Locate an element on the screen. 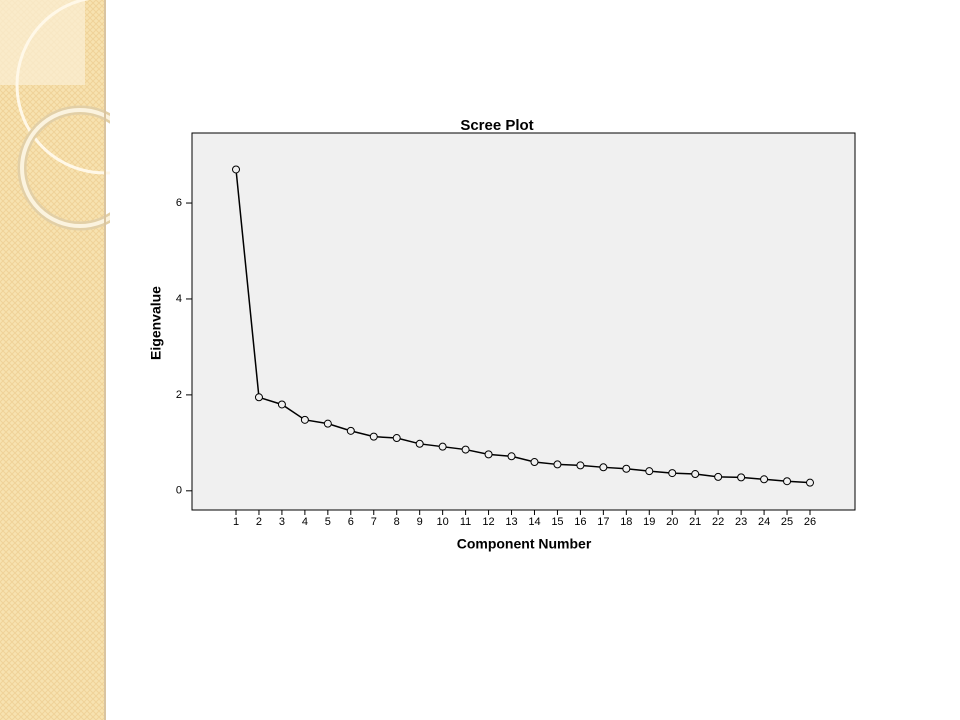 This screenshot has width=960, height=720. x-tick-label: 5 is located at coordinates (328, 522).